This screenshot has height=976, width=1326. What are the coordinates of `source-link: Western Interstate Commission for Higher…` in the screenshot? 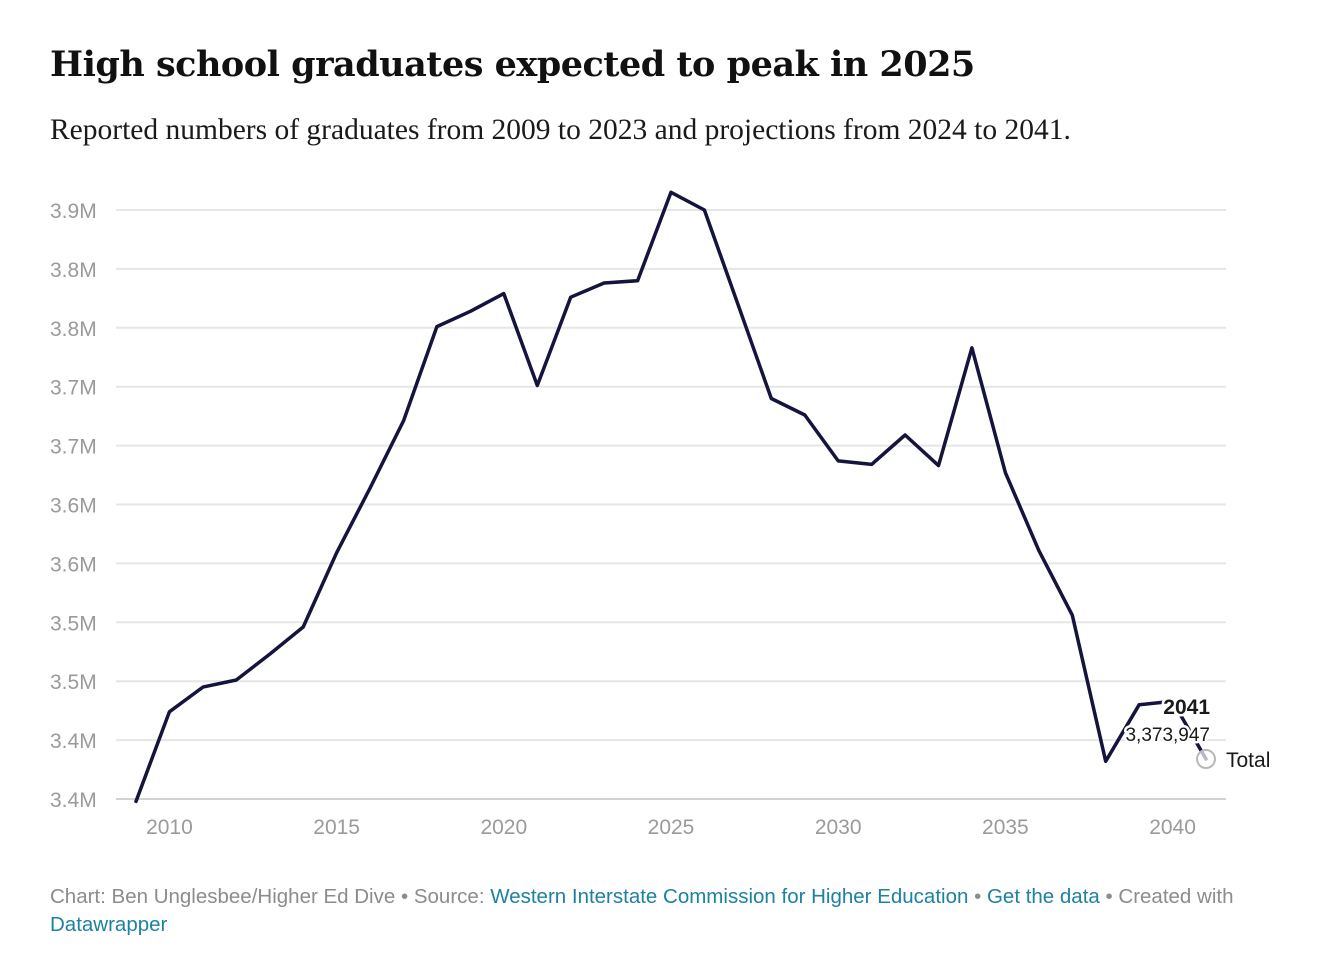 It's located at (729, 896).